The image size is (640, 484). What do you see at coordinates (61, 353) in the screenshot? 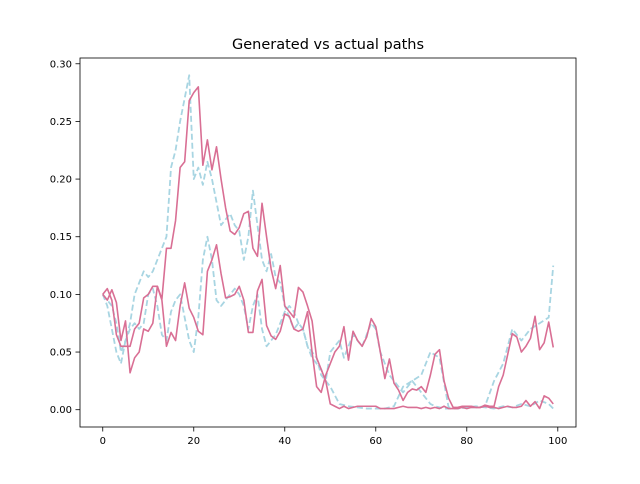
I see `y-tick-label: 0.05` at bounding box center [61, 353].